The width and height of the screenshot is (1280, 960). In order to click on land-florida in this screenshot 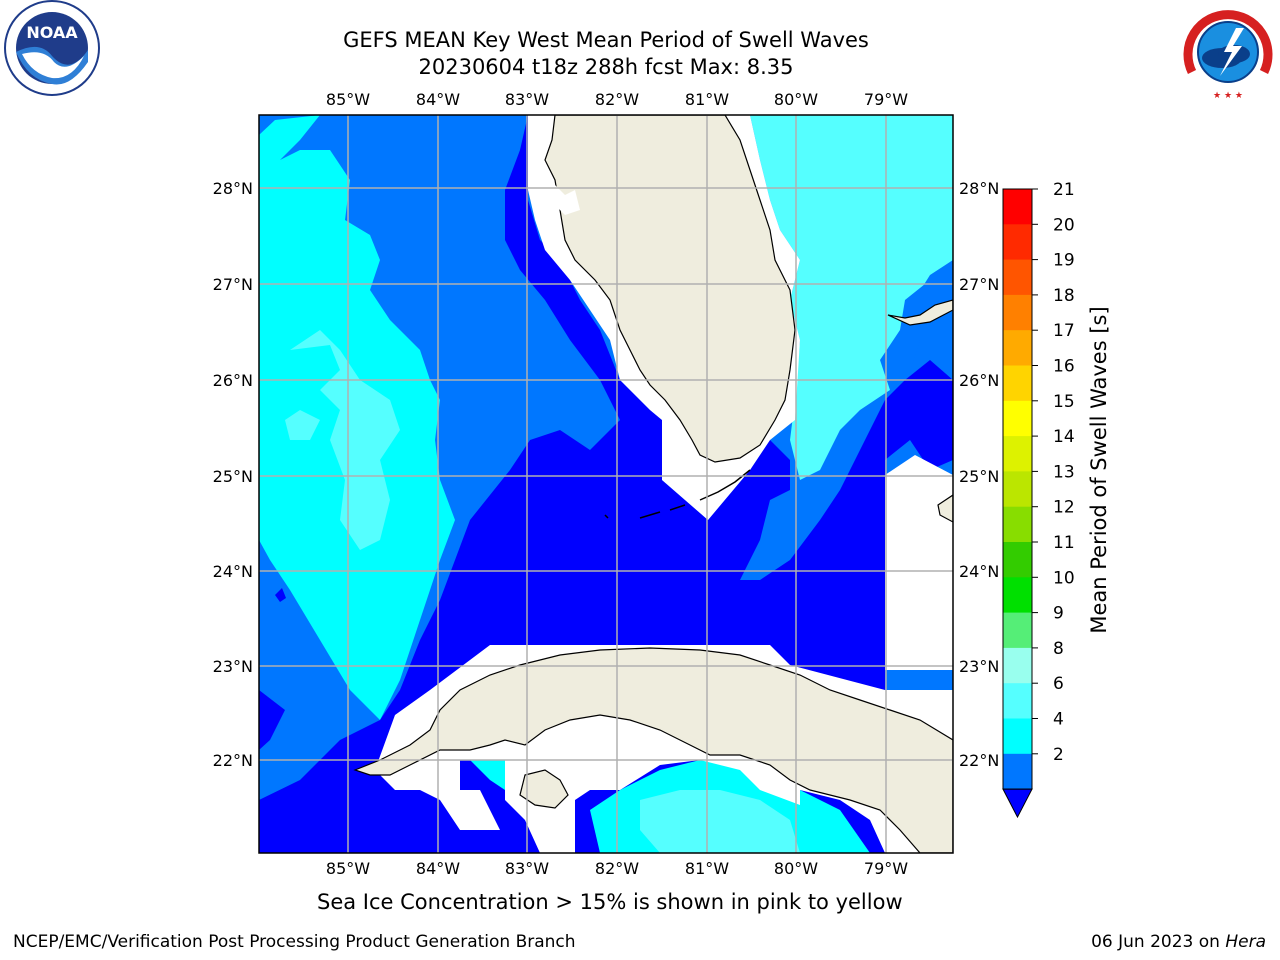, I will do `click(670, 289)`.